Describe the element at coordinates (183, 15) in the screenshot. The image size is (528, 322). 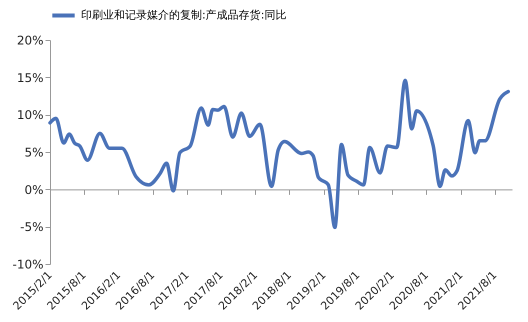
I see `legend-label: 印刷业和记录媒介的复制:产成品存货:同比` at that location.